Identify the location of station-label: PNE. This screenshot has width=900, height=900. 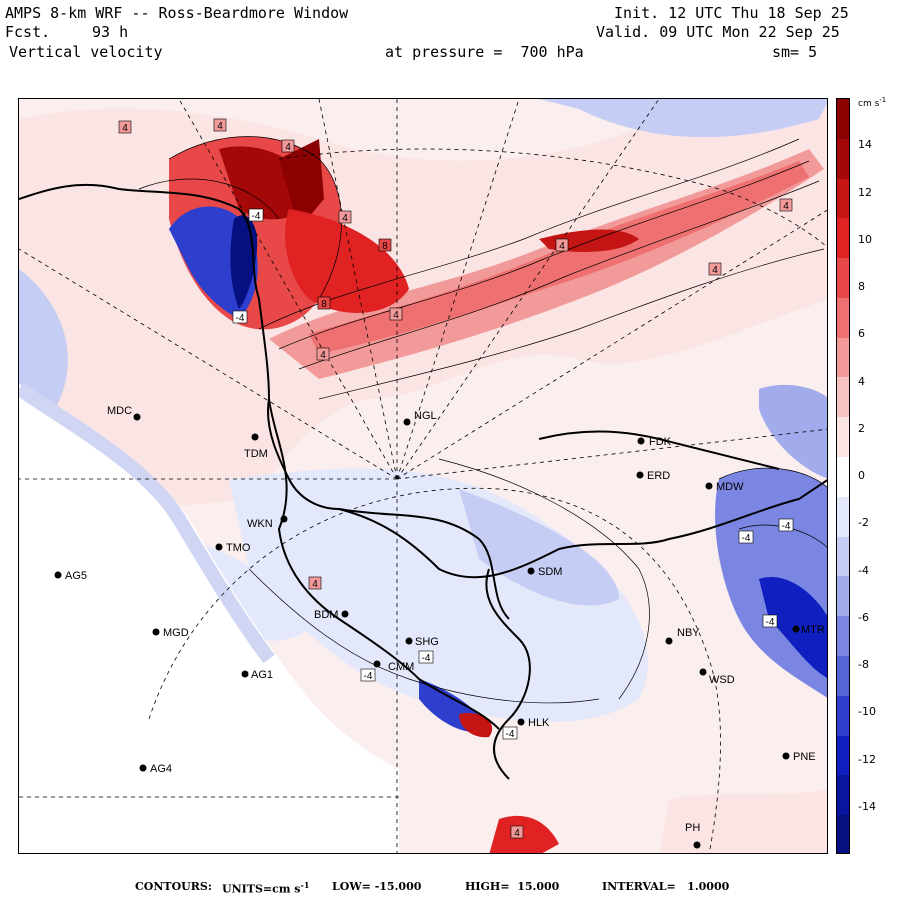
(804, 757).